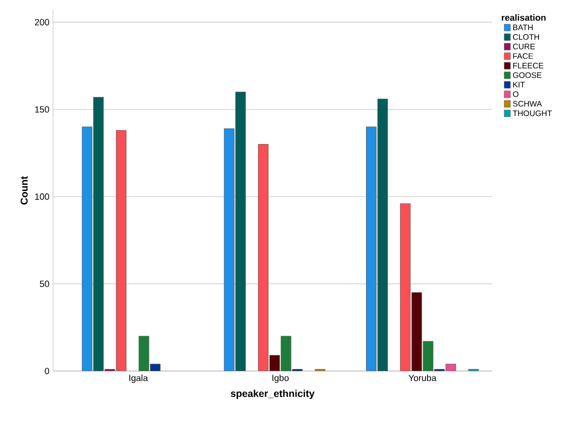 This screenshot has height=427, width=562. Describe the element at coordinates (42, 22) in the screenshot. I see `y-tick-label: 200` at that location.